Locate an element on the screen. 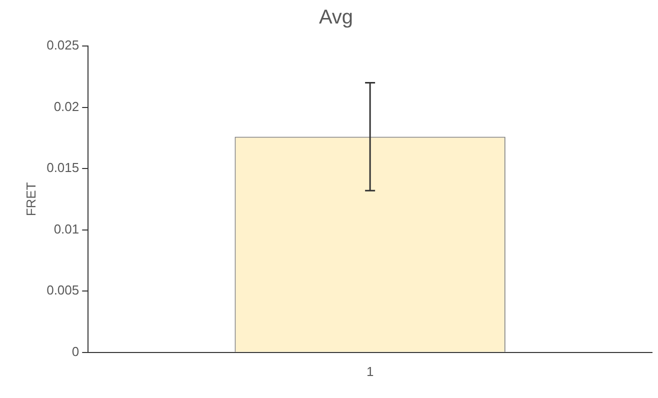 The image size is (658, 398). x-tick-label: 1 is located at coordinates (370, 371).